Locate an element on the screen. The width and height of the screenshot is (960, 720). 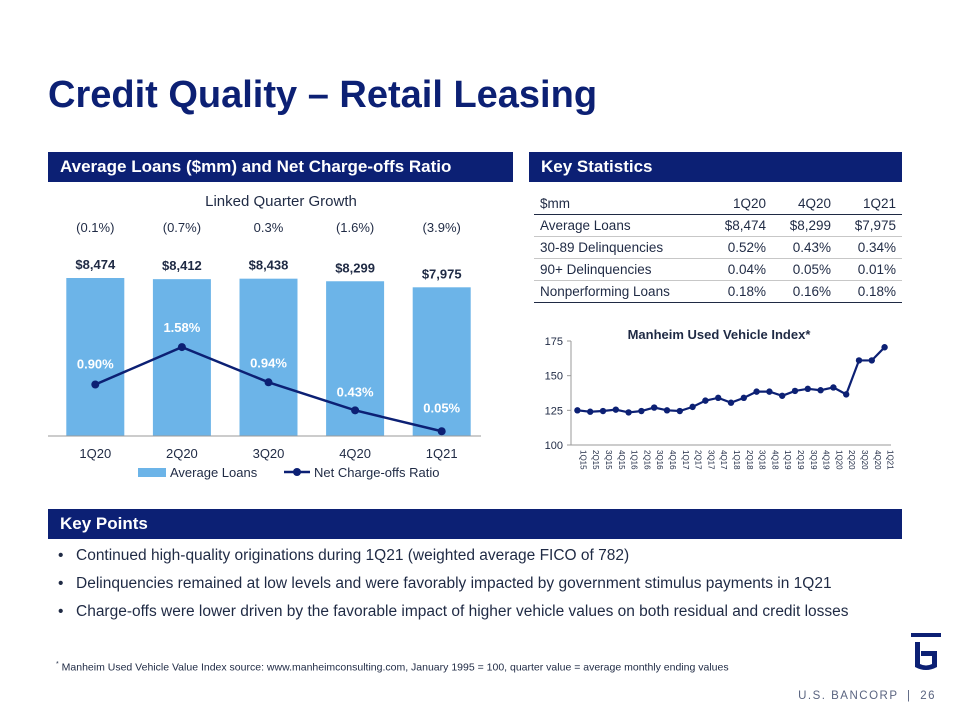
linked-quarter-growth-label: (3.9%) is located at coordinates (442, 227).